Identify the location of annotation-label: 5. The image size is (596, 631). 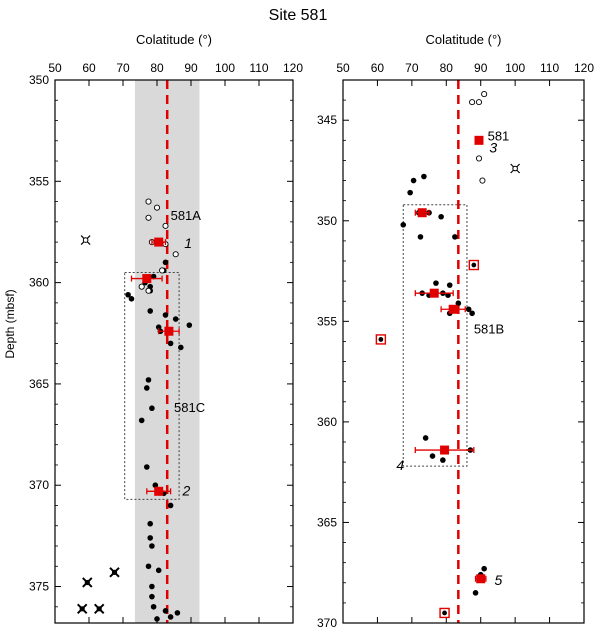
(498, 580).